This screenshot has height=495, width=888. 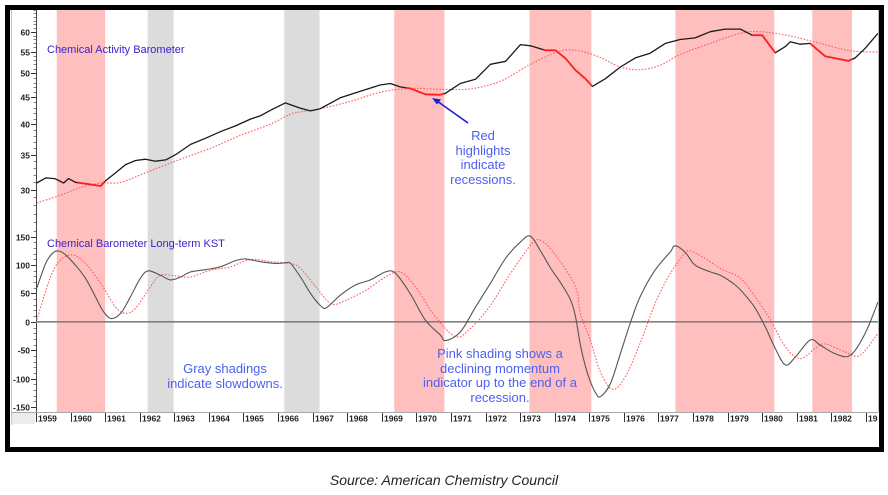 What do you see at coordinates (436, 101) in the screenshot?
I see `arrow-head-icon` at bounding box center [436, 101].